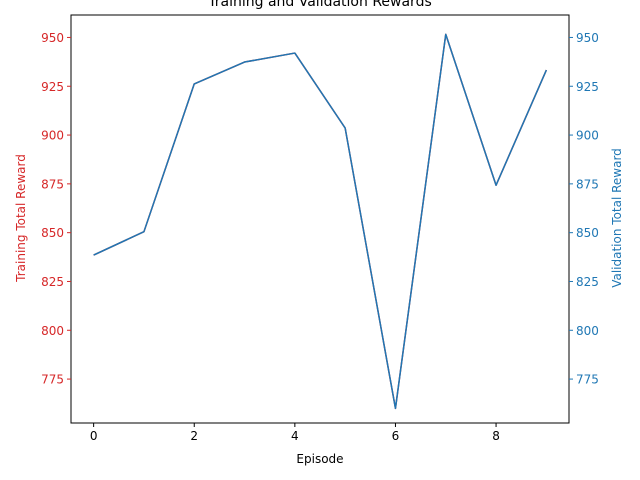 Image resolution: width=640 pixels, height=480 pixels. Describe the element at coordinates (617, 218) in the screenshot. I see `y-axis-right-label: Validation Total Reward` at that location.